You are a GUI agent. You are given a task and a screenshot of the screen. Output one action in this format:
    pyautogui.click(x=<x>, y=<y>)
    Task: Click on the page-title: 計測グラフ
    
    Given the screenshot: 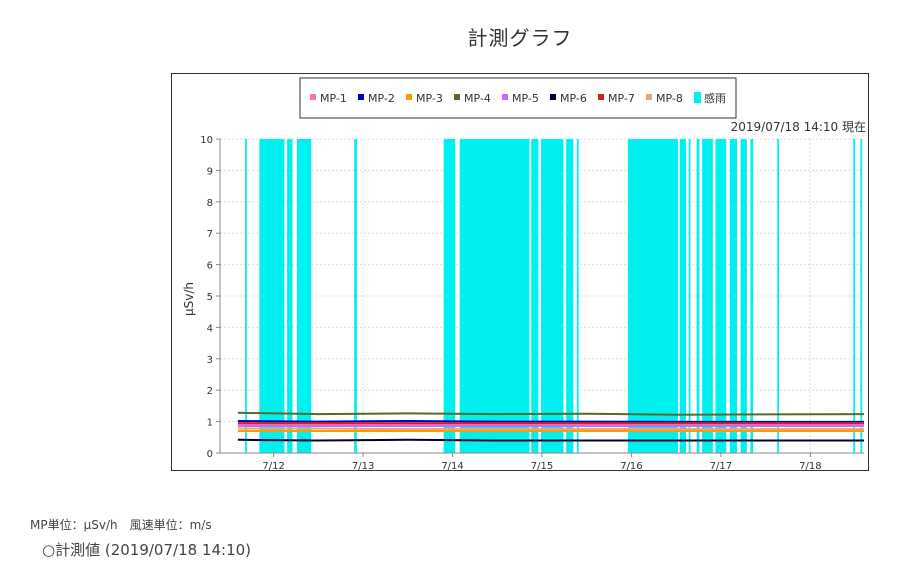 What is the action you would take?
    pyautogui.click(x=520, y=38)
    